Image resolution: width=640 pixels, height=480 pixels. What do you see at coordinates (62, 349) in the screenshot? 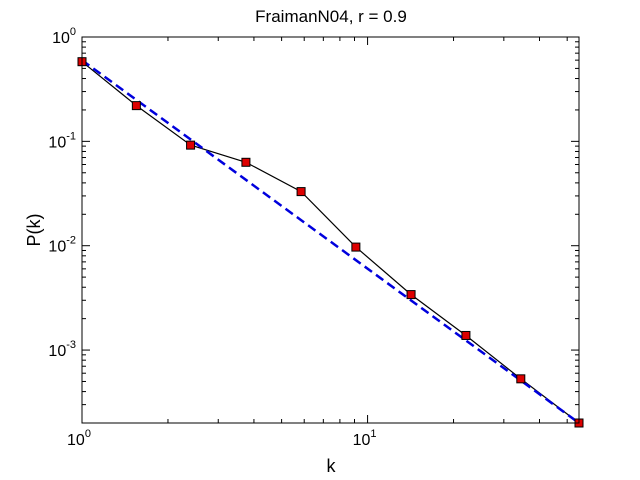
I see `y-tick-label: 10⁻³` at bounding box center [62, 349].